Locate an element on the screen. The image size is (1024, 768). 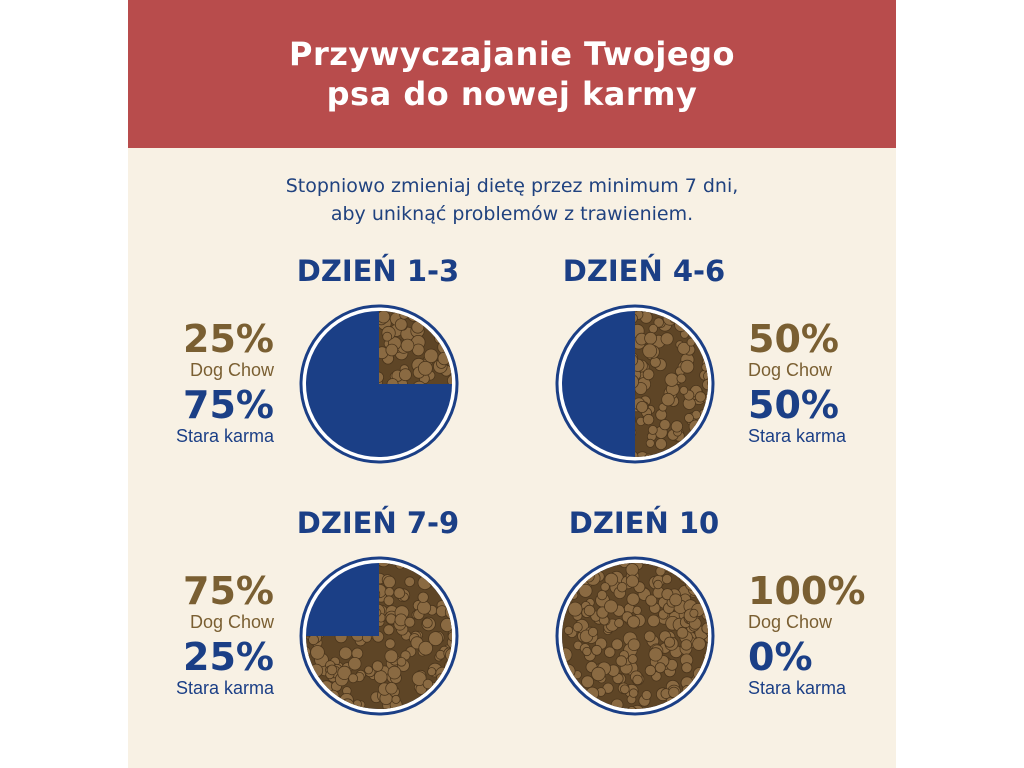
stage-1-pie is located at coordinates (379, 384).